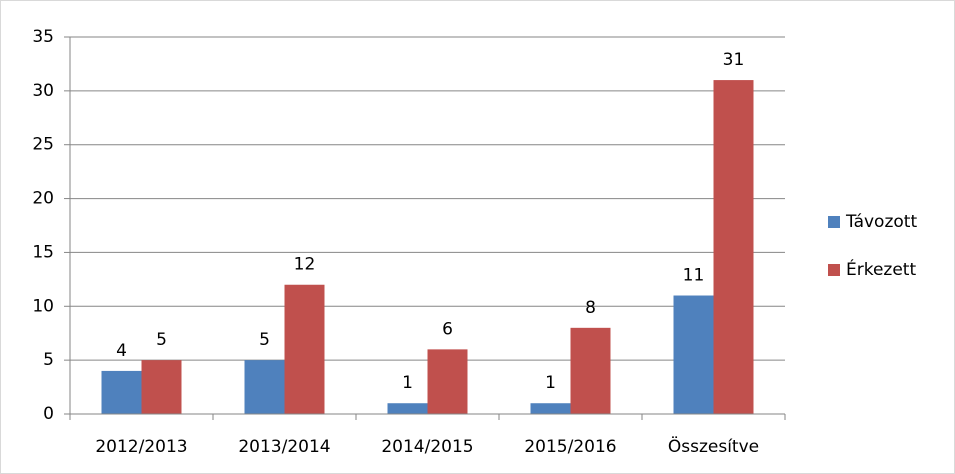 Image resolution: width=955 pixels, height=474 pixels. What do you see at coordinates (48, 414) in the screenshot?
I see `y-tick-label: 0` at bounding box center [48, 414].